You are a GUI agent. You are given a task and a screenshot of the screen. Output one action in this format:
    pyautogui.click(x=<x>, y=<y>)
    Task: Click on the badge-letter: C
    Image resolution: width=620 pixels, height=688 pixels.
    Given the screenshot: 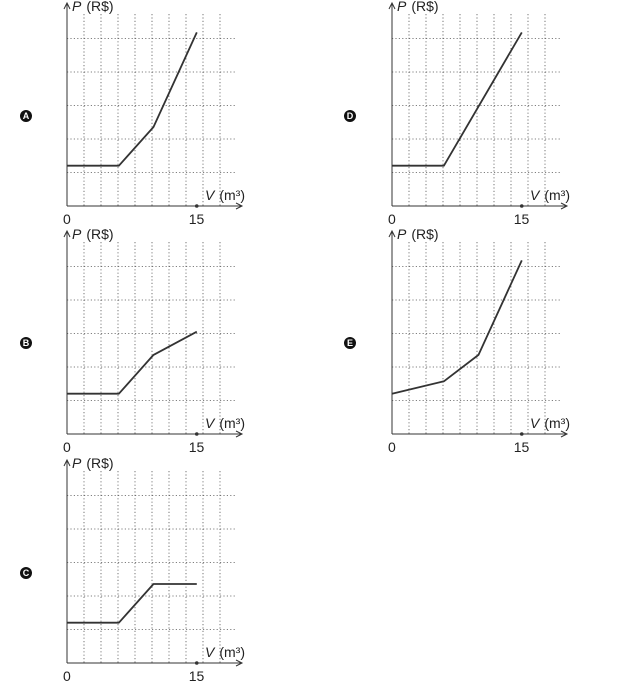 What is the action you would take?
    pyautogui.click(x=26, y=573)
    